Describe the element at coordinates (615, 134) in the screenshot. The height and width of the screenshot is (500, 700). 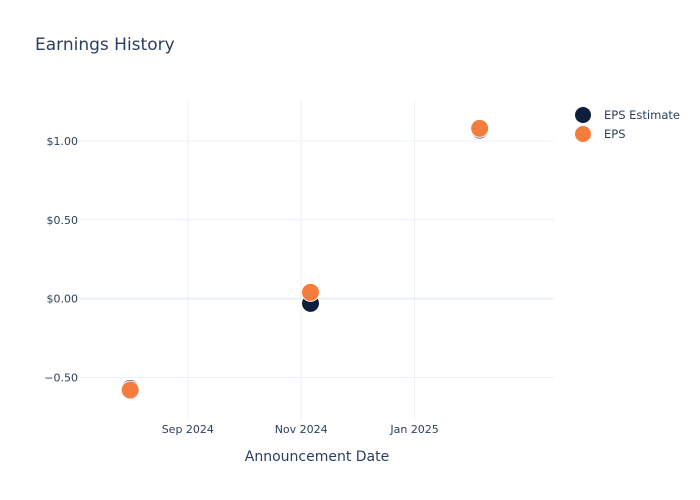
I see `legend-label: EPS` at that location.